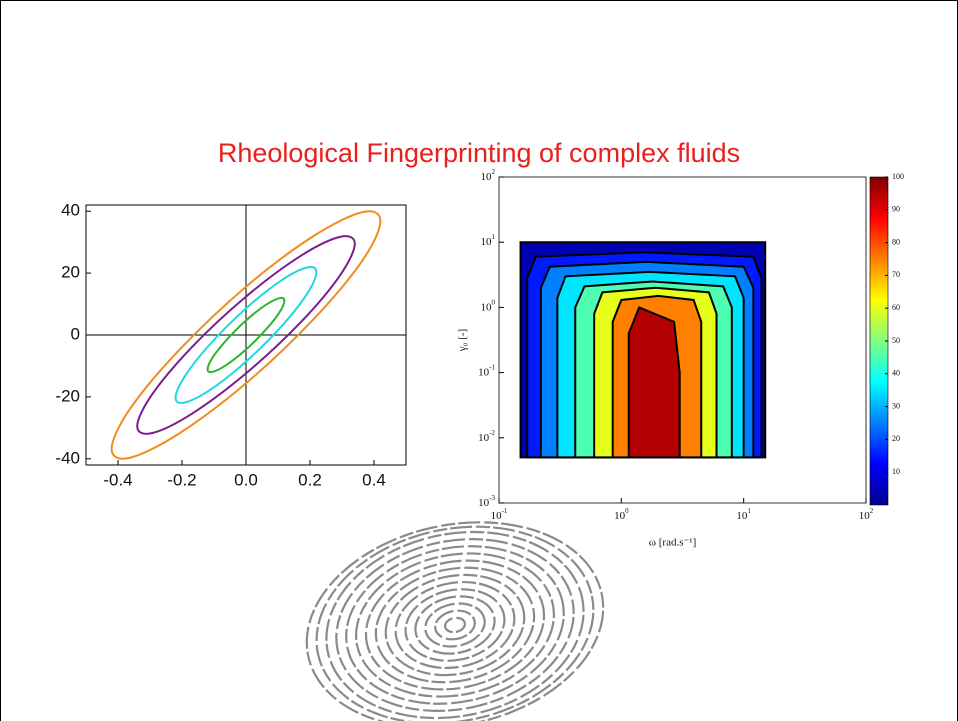 This screenshot has height=721, width=958. I want to click on lissajous-curve, so click(246, 335).